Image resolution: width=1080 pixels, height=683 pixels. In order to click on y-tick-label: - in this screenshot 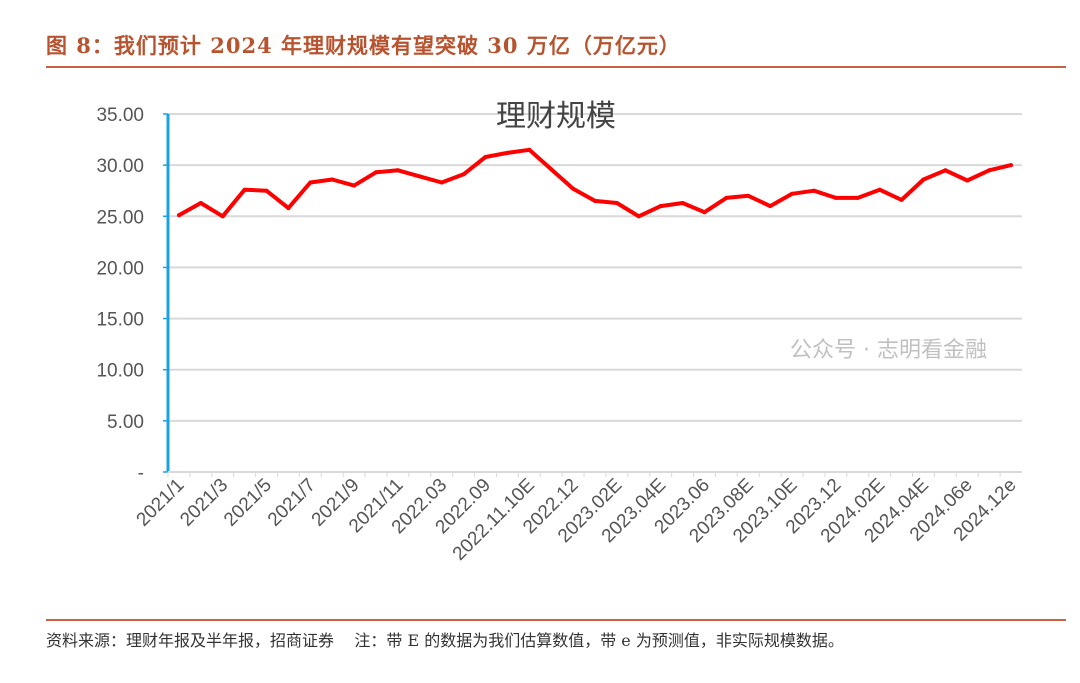, I will do `click(141, 473)`.